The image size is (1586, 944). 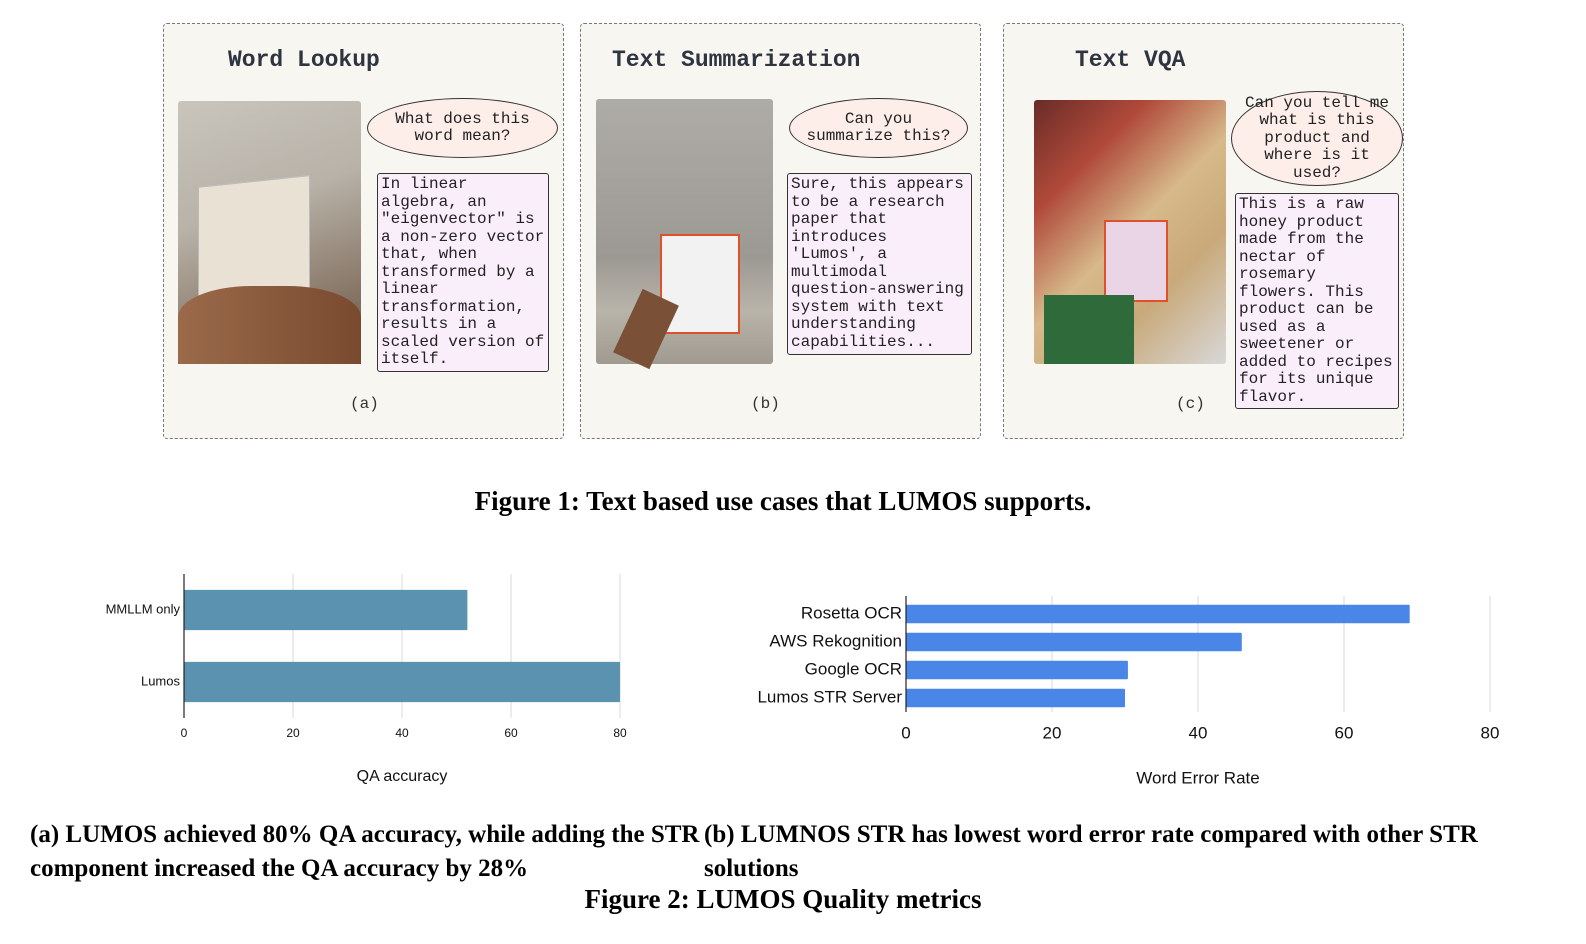 What do you see at coordinates (1130, 60) in the screenshot?
I see `panel-title: Text VQA` at bounding box center [1130, 60].